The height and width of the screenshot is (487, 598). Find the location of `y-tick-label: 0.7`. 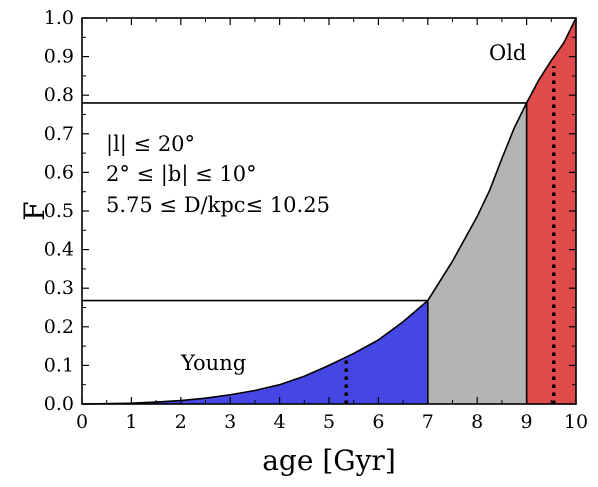

y-tick-label: 0.7 is located at coordinates (59, 134).